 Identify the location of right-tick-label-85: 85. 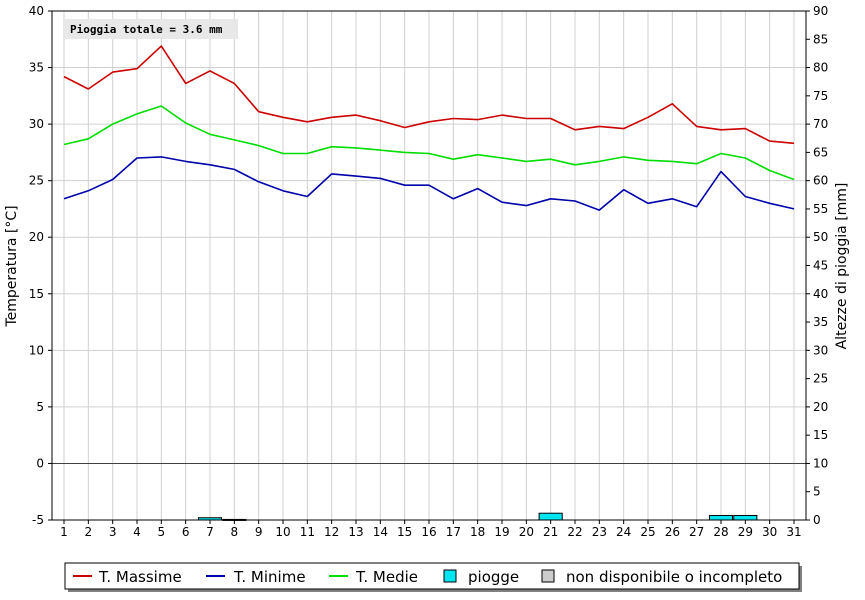
(820, 39).